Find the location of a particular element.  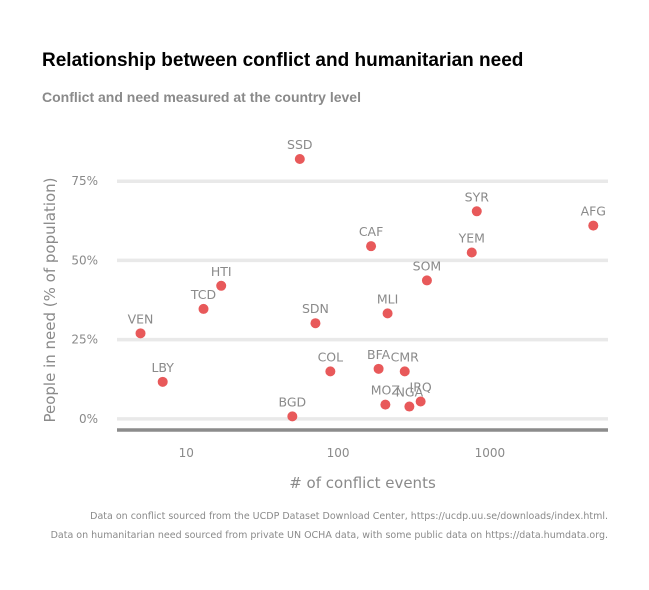

point-col is located at coordinates (330, 371).